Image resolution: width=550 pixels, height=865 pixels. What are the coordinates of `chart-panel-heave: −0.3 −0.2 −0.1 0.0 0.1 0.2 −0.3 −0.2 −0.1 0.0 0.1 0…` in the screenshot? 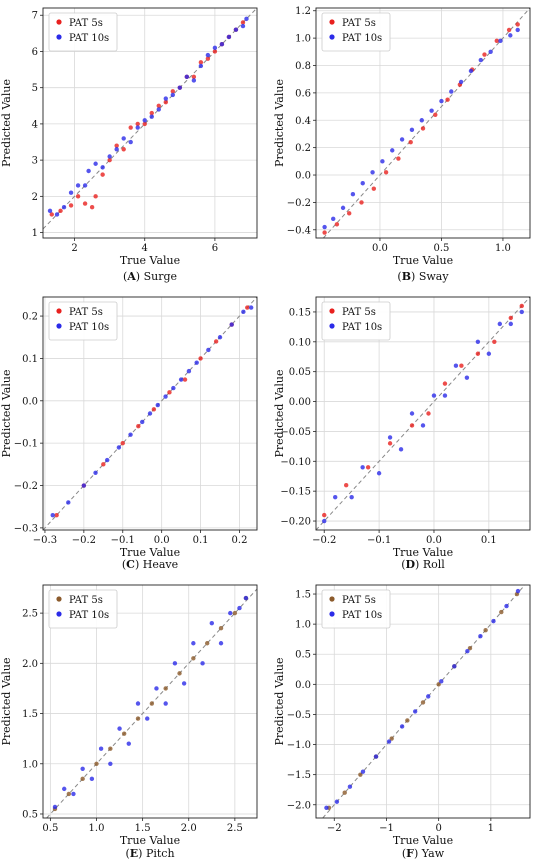 It's located at (129, 433).